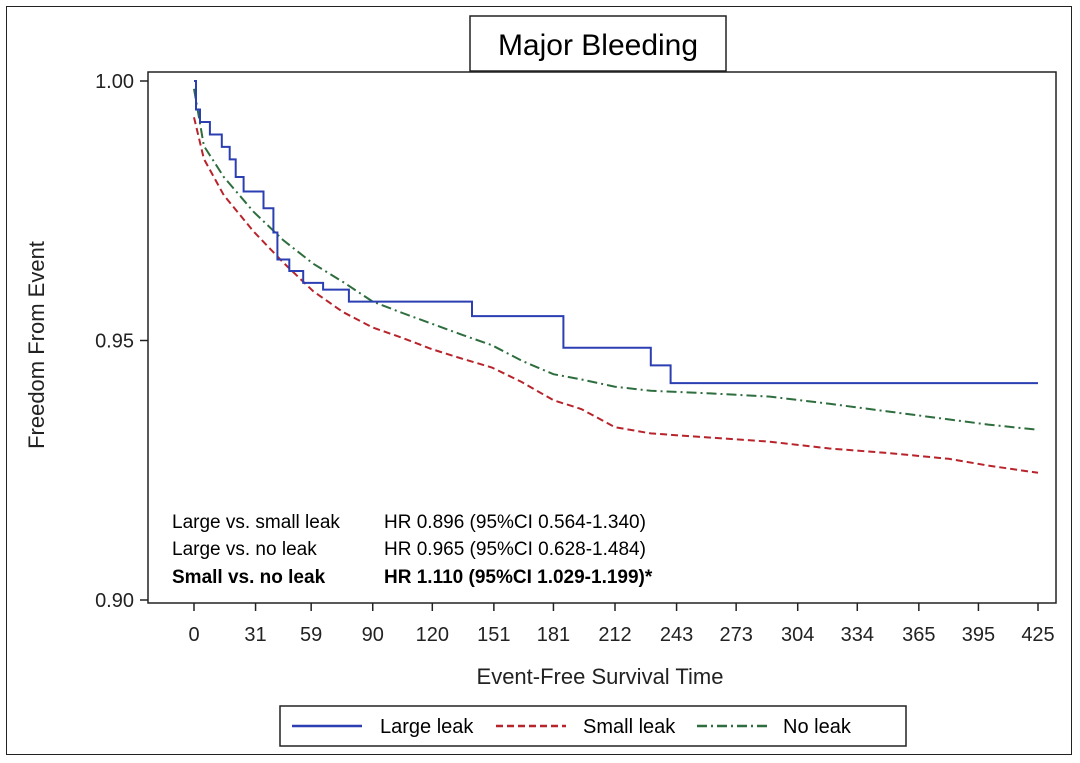 The image size is (1080, 763). I want to click on x-tick-label: 334, so click(857, 635).